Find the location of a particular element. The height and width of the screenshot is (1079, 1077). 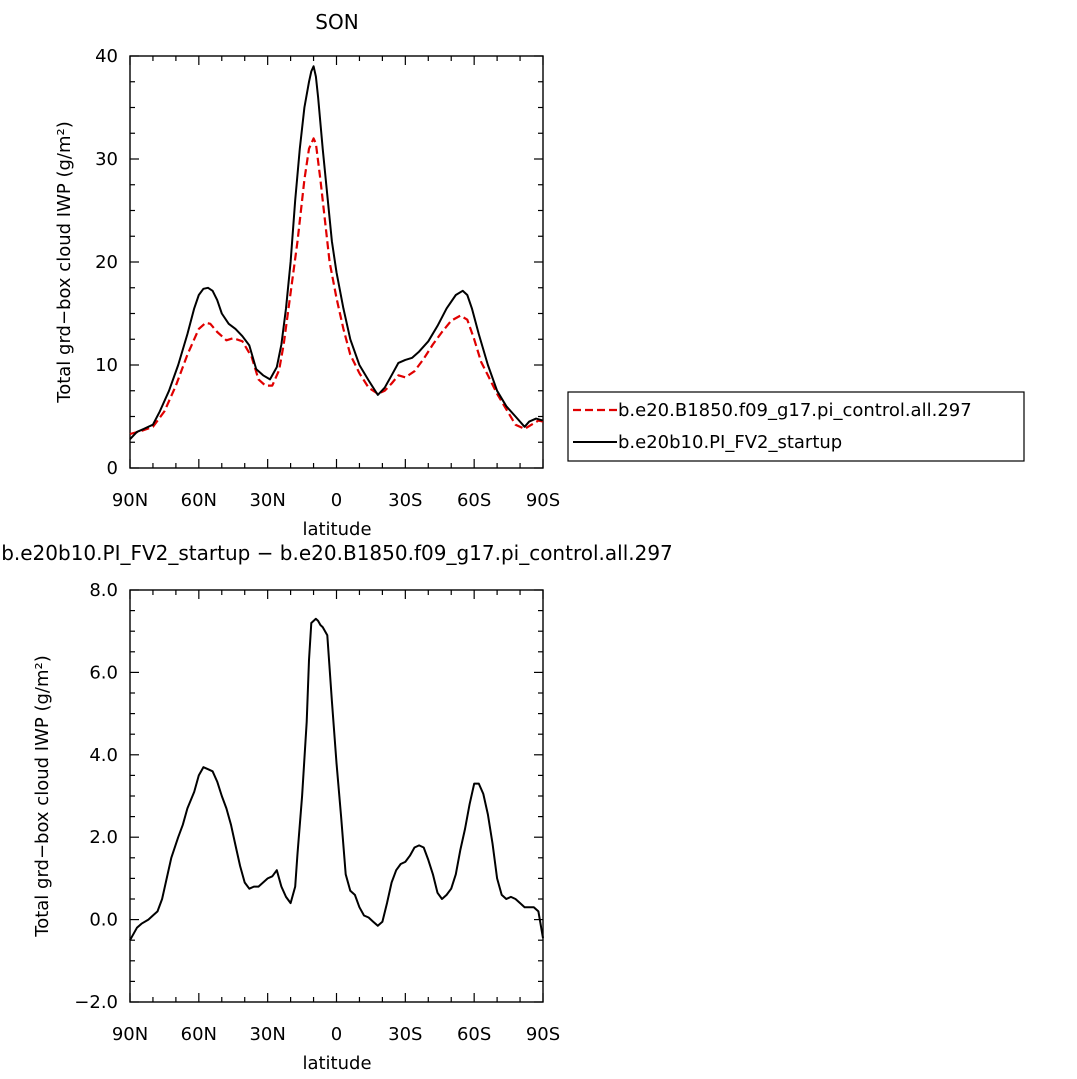

x-axis-label-difference: latitude is located at coordinates (336, 1063).